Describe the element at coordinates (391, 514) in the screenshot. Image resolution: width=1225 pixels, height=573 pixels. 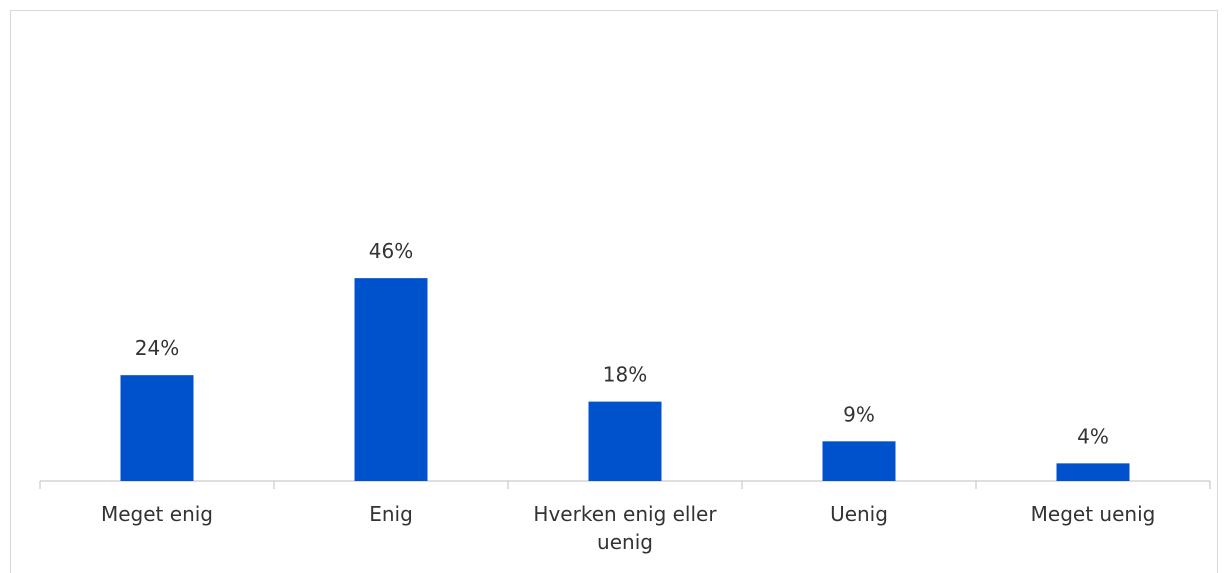
I see `x-tick-label: Enig` at that location.